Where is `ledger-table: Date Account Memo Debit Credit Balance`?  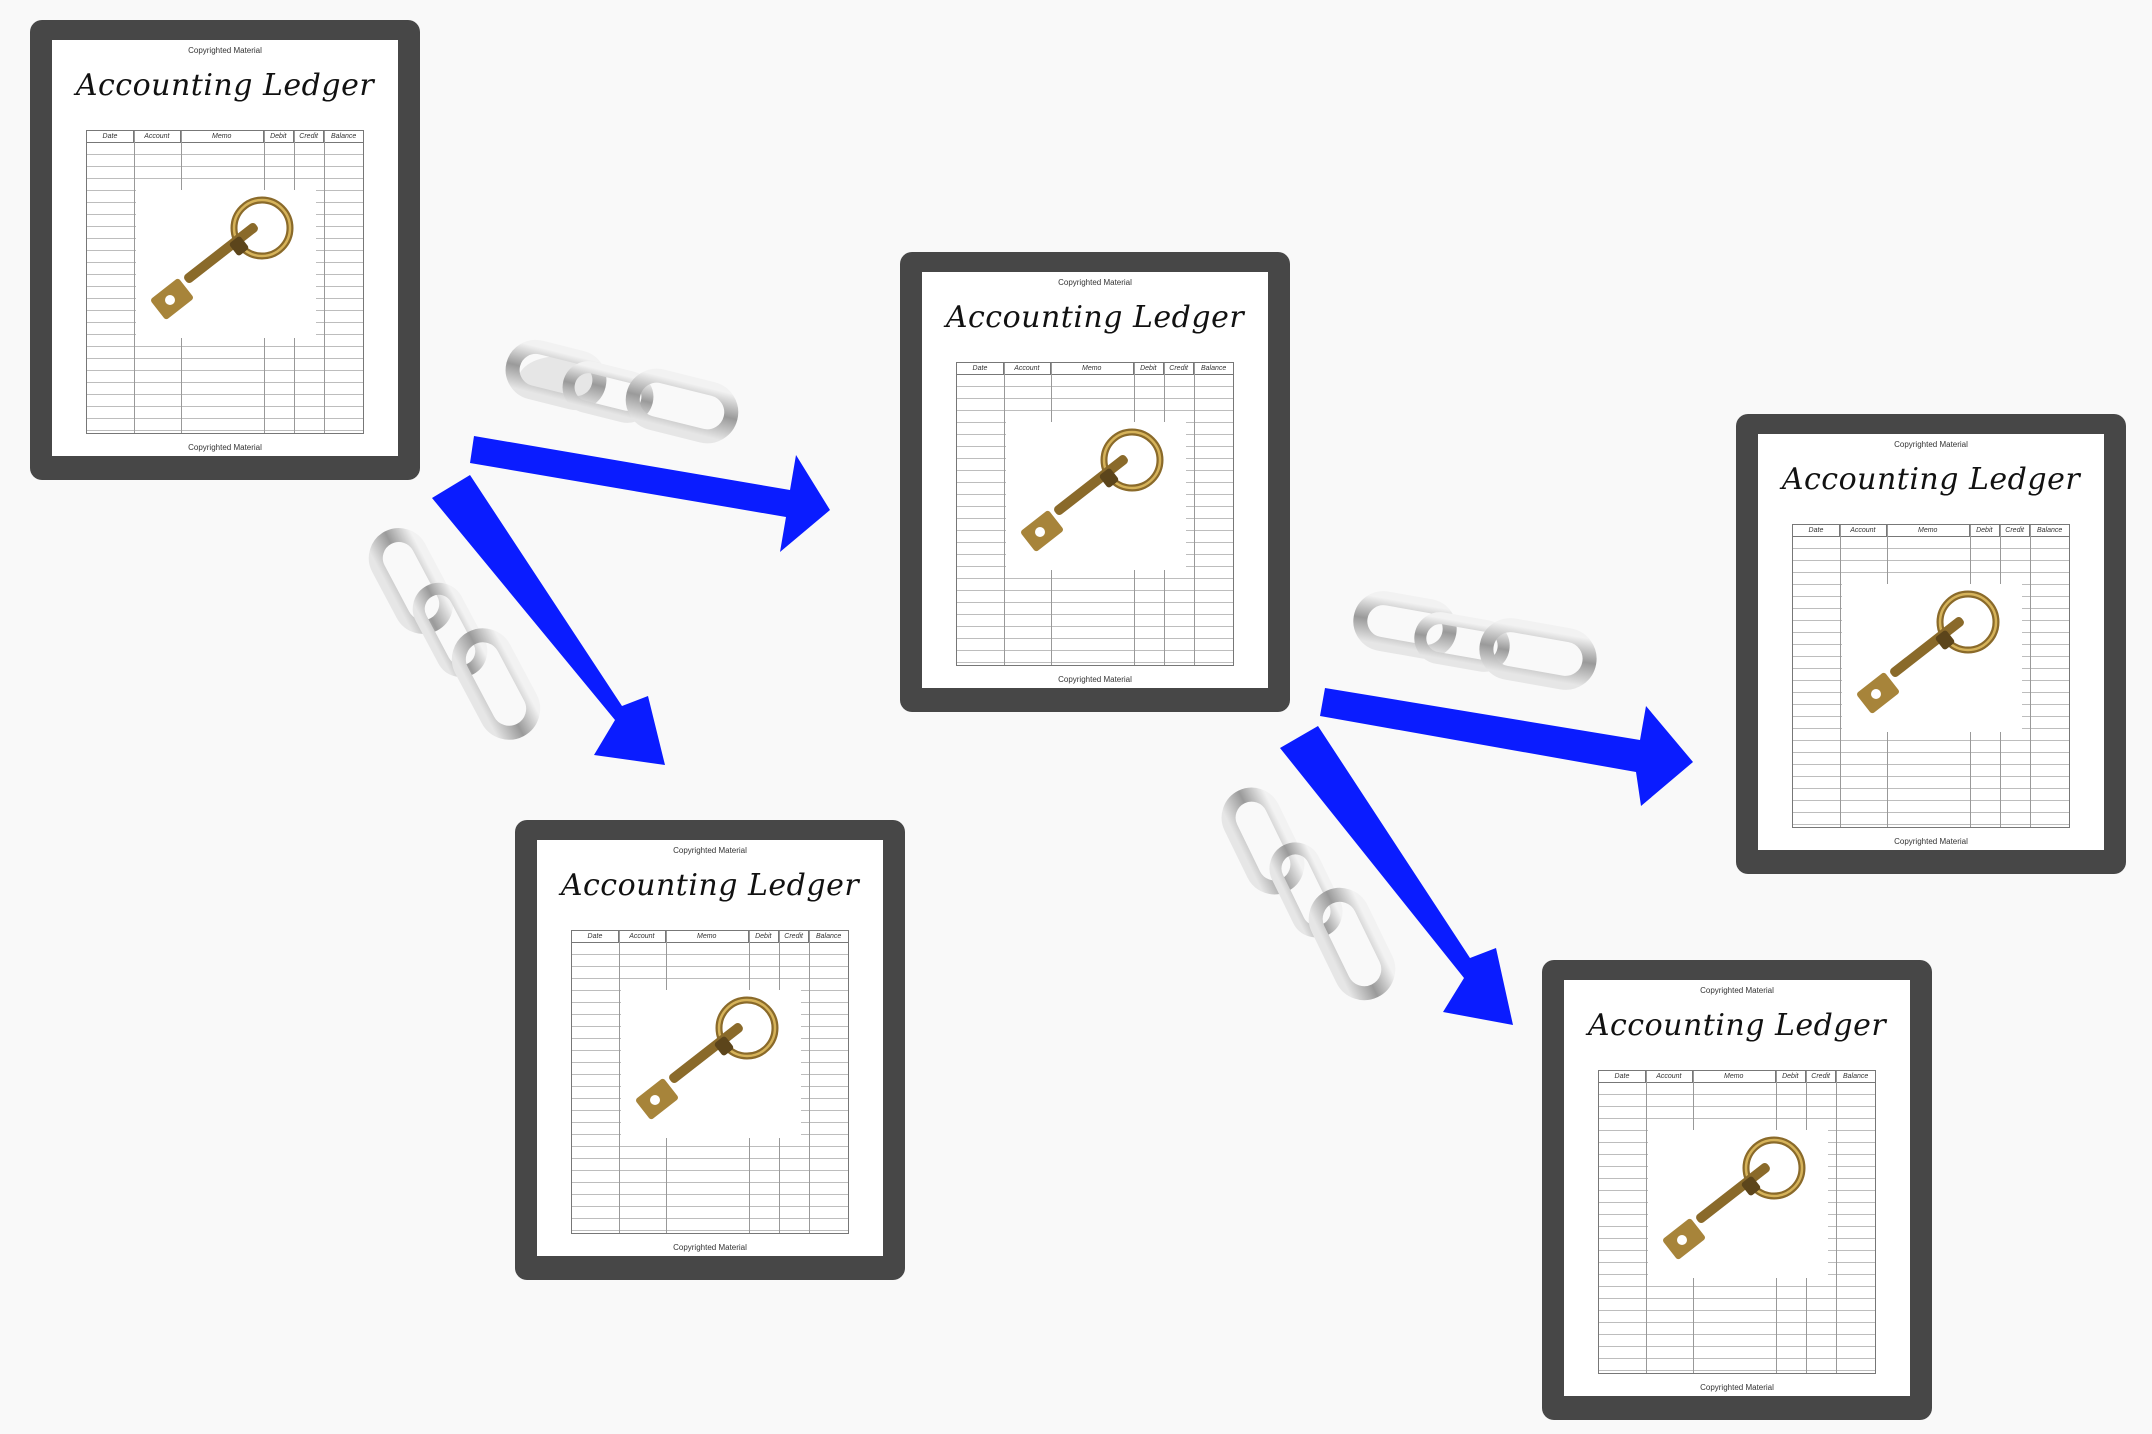
ledger-table: Date Account Memo Debit Credit Balance is located at coordinates (225, 282).